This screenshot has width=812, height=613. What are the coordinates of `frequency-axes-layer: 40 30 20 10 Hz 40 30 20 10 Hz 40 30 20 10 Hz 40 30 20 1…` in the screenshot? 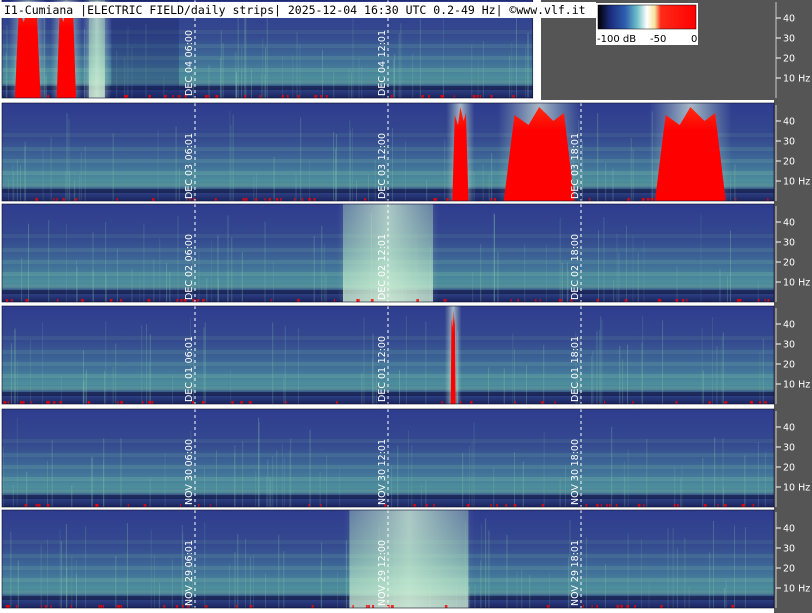 It's located at (792, 305).